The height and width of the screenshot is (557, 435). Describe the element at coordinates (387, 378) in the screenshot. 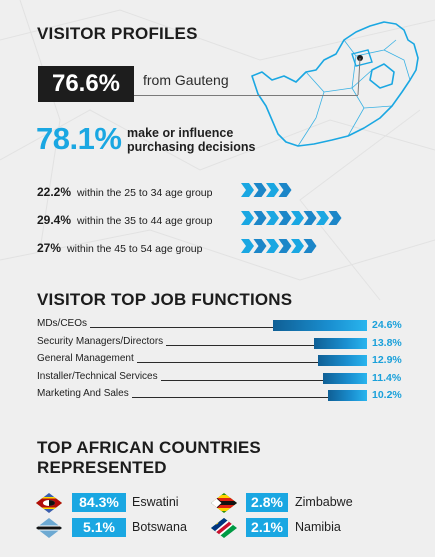

I see `job-percentage: 11.4%` at that location.